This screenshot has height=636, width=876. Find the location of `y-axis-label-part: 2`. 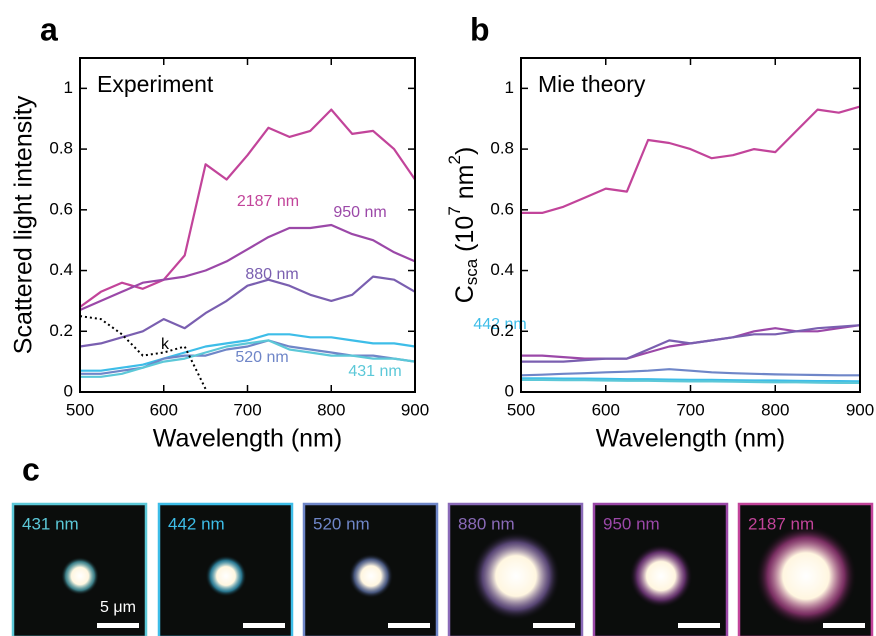

y-axis-label-part: 2 is located at coordinates (454, 159).